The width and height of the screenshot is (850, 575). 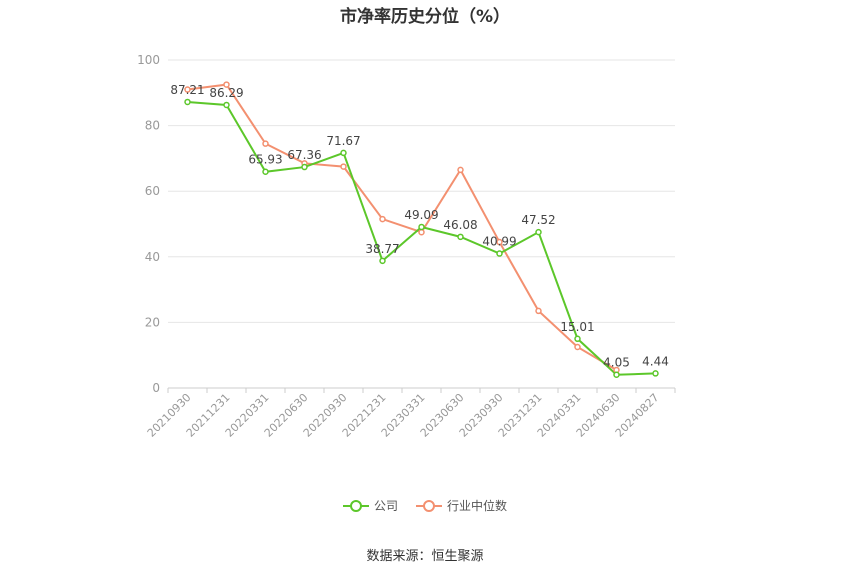 What do you see at coordinates (477, 506) in the screenshot?
I see `legend-label-industry: 行业中位数` at bounding box center [477, 506].